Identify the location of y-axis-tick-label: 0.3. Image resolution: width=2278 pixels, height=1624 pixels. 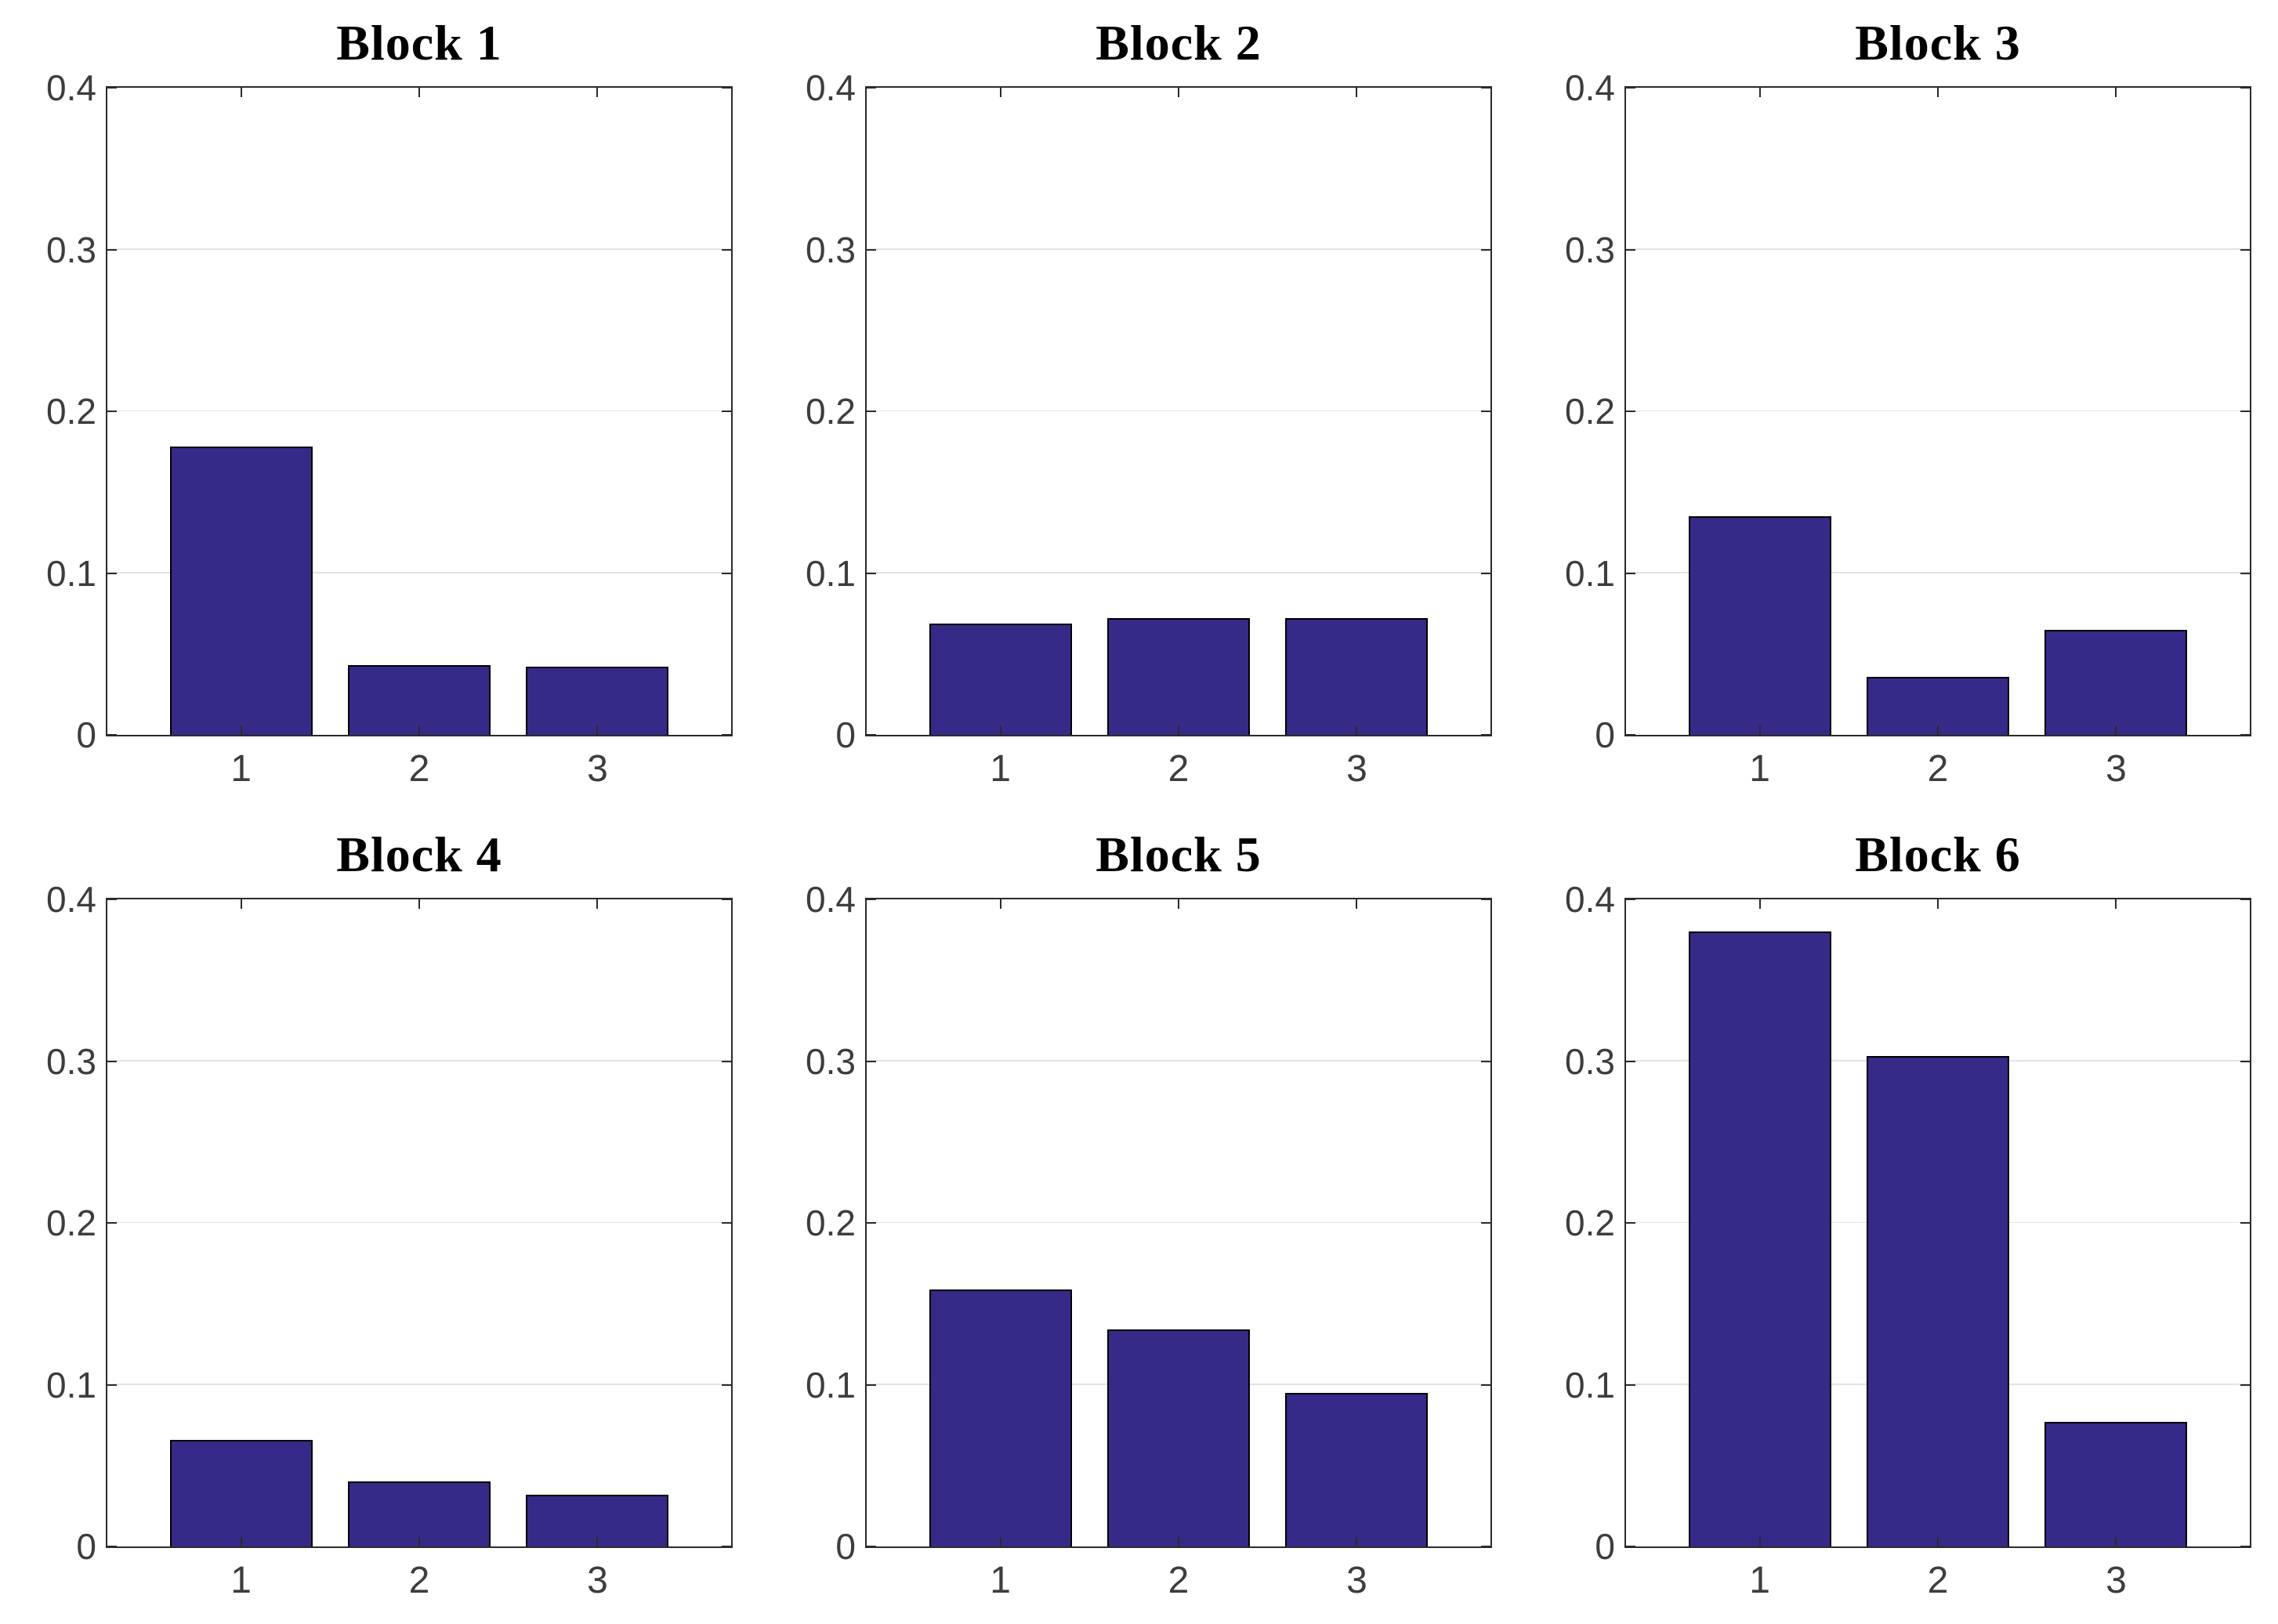
(1590, 249).